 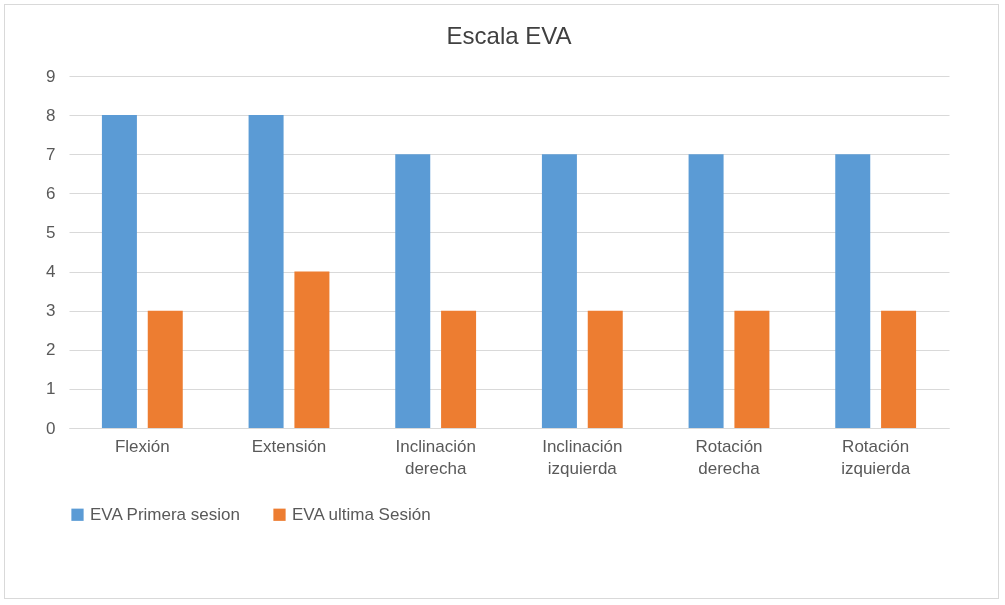 What do you see at coordinates (51, 154) in the screenshot?
I see `y-tick-label: 7` at bounding box center [51, 154].